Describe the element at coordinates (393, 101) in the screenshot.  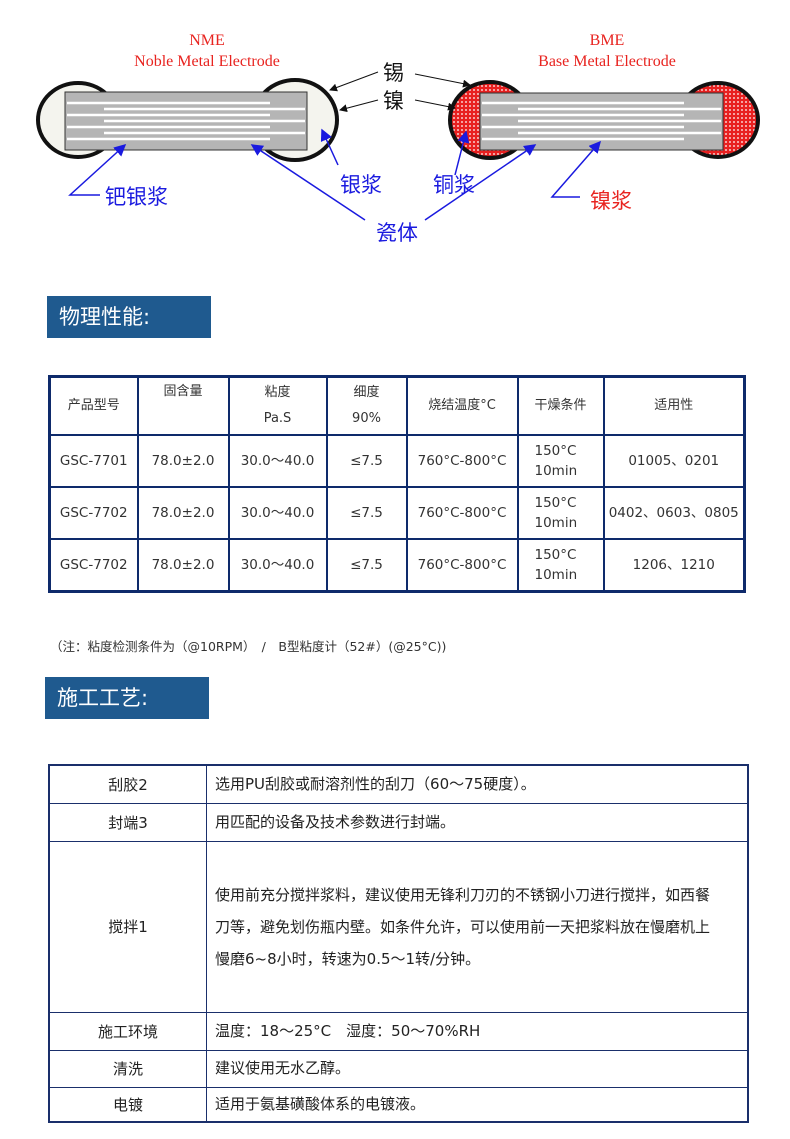
I see `label-nickel: 镍` at that location.